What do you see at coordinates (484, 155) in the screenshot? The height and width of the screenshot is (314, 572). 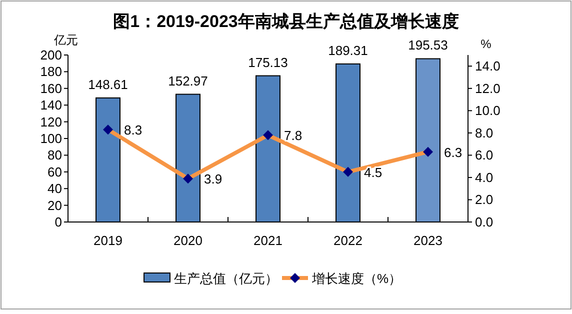 I see `y2-tick-label: 6.0` at bounding box center [484, 155].